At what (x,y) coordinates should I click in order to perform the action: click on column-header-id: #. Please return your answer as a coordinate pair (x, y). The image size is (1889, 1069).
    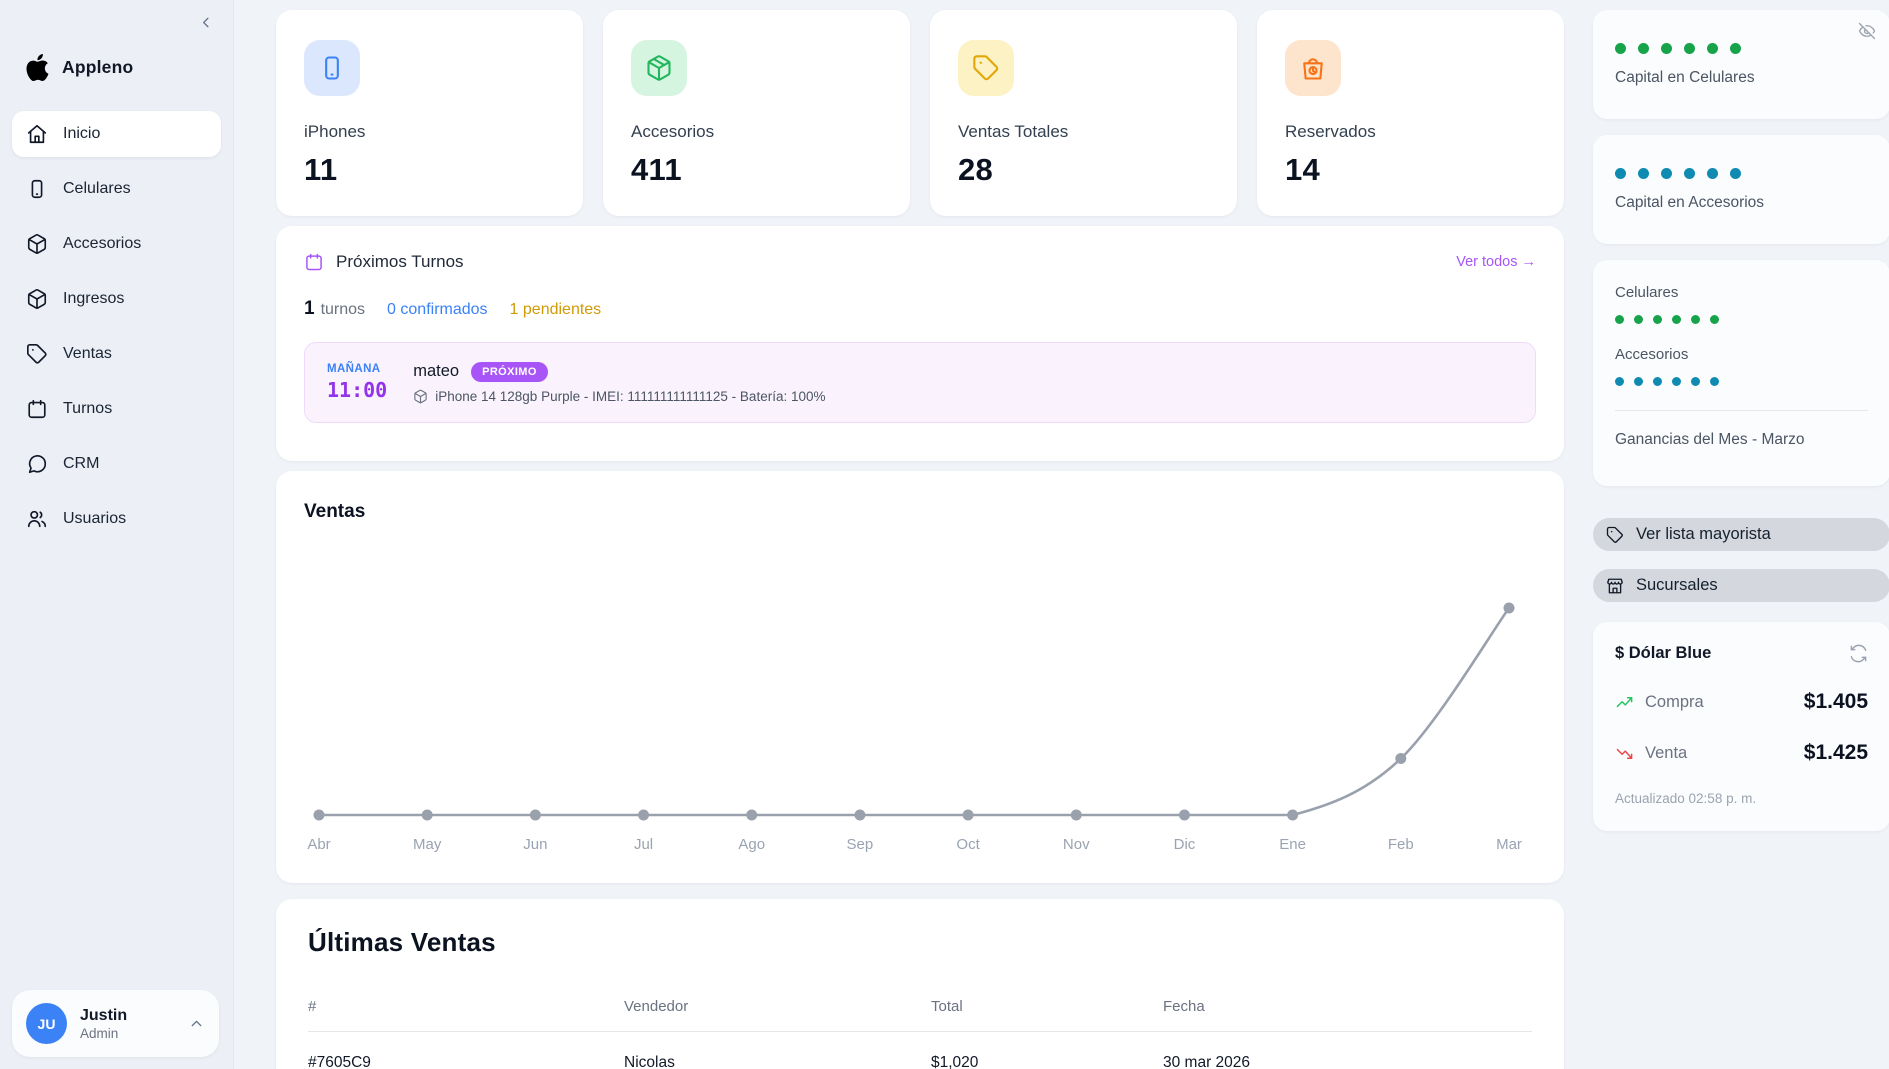
    Looking at the image, I should click on (312, 1006).